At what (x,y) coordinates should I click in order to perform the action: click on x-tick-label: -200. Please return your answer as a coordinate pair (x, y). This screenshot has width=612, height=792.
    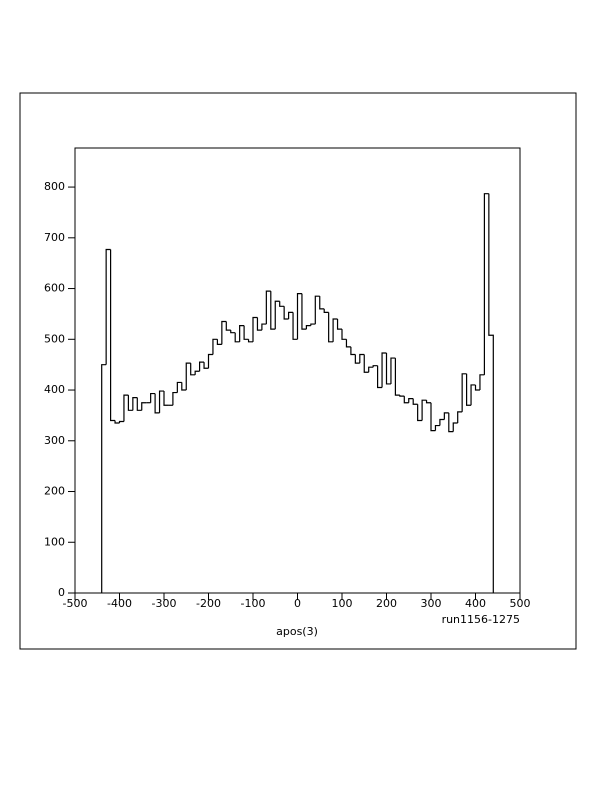
    Looking at the image, I should click on (208, 603).